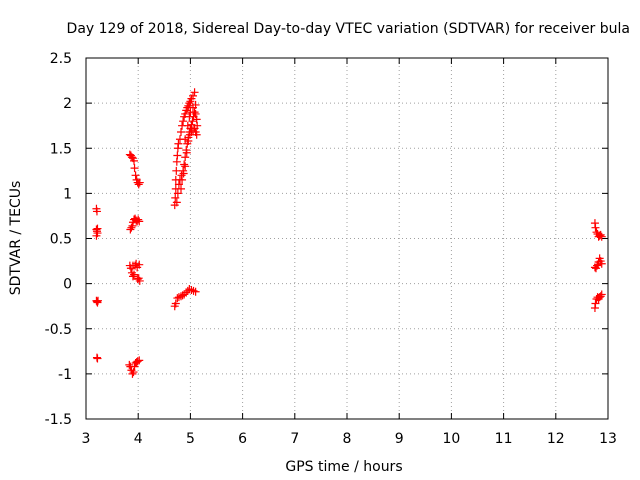  What do you see at coordinates (242, 439) in the screenshot?
I see `x-tick-label: 6` at bounding box center [242, 439].